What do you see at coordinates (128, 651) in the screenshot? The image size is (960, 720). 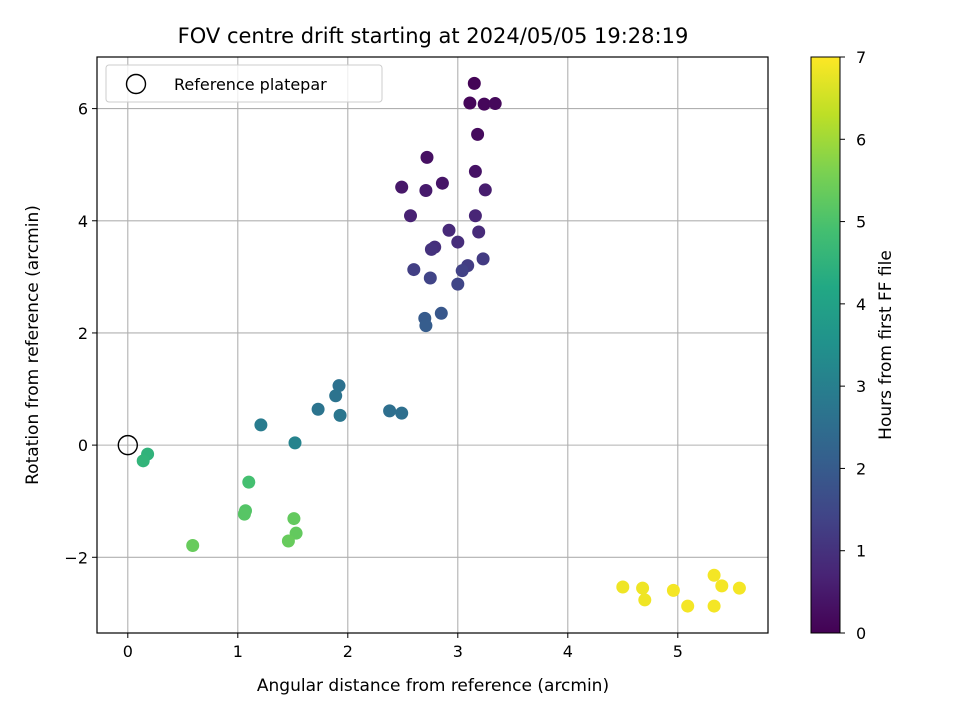 I see `x-tick-label: 0` at bounding box center [128, 651].